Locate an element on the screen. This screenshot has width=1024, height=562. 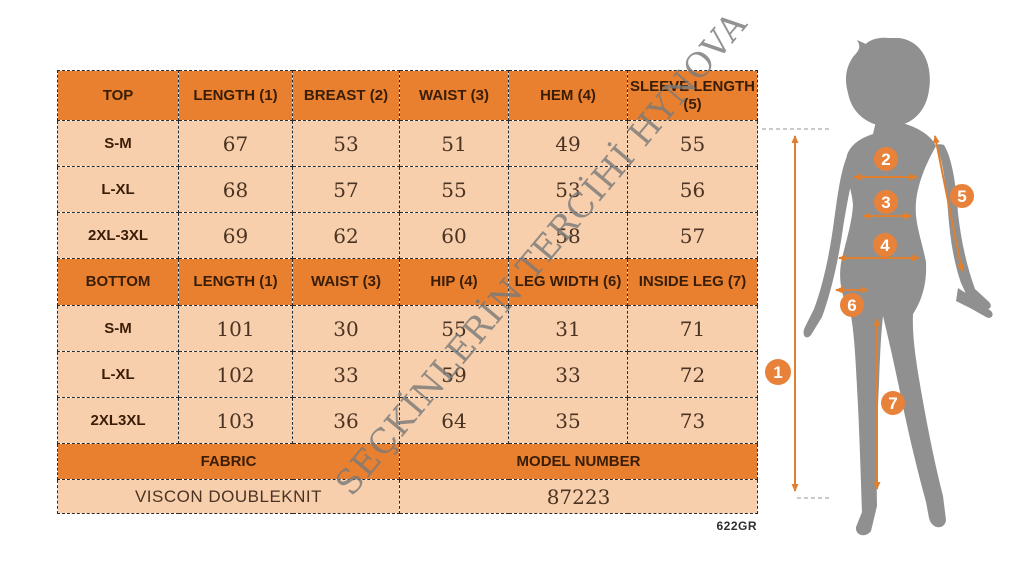
table-cell: 60 is located at coordinates (454, 235).